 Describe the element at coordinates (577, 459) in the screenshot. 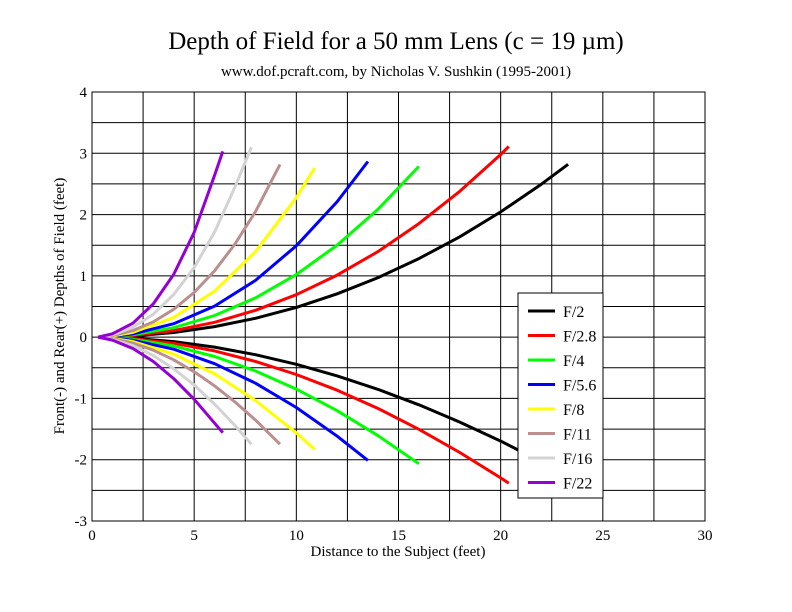

I see `legend-label: F/16` at that location.